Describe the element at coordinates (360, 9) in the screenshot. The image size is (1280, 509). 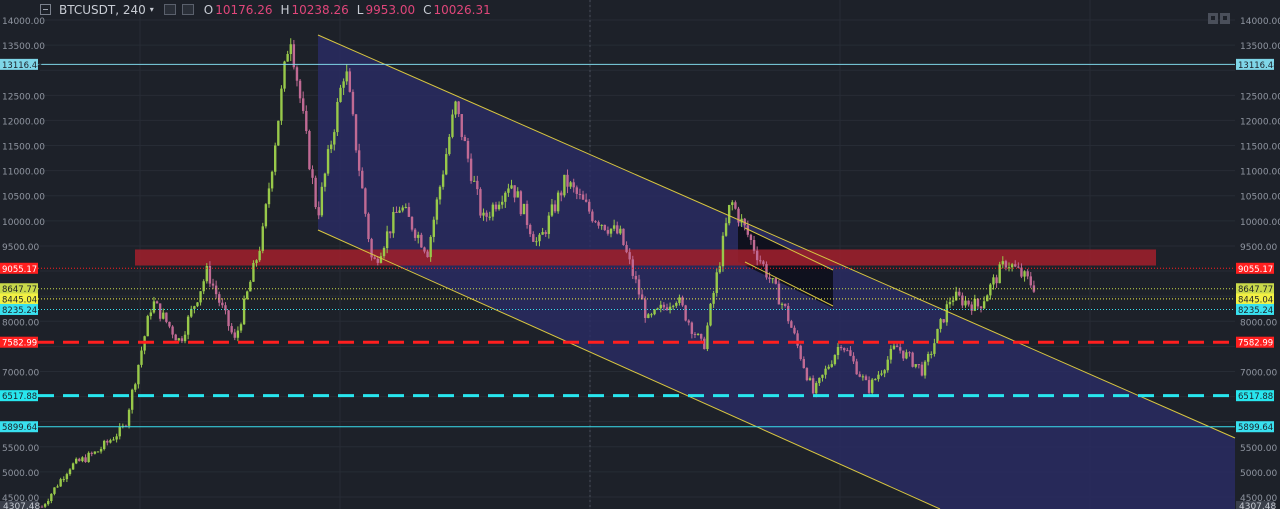
I see `low-key: L` at that location.